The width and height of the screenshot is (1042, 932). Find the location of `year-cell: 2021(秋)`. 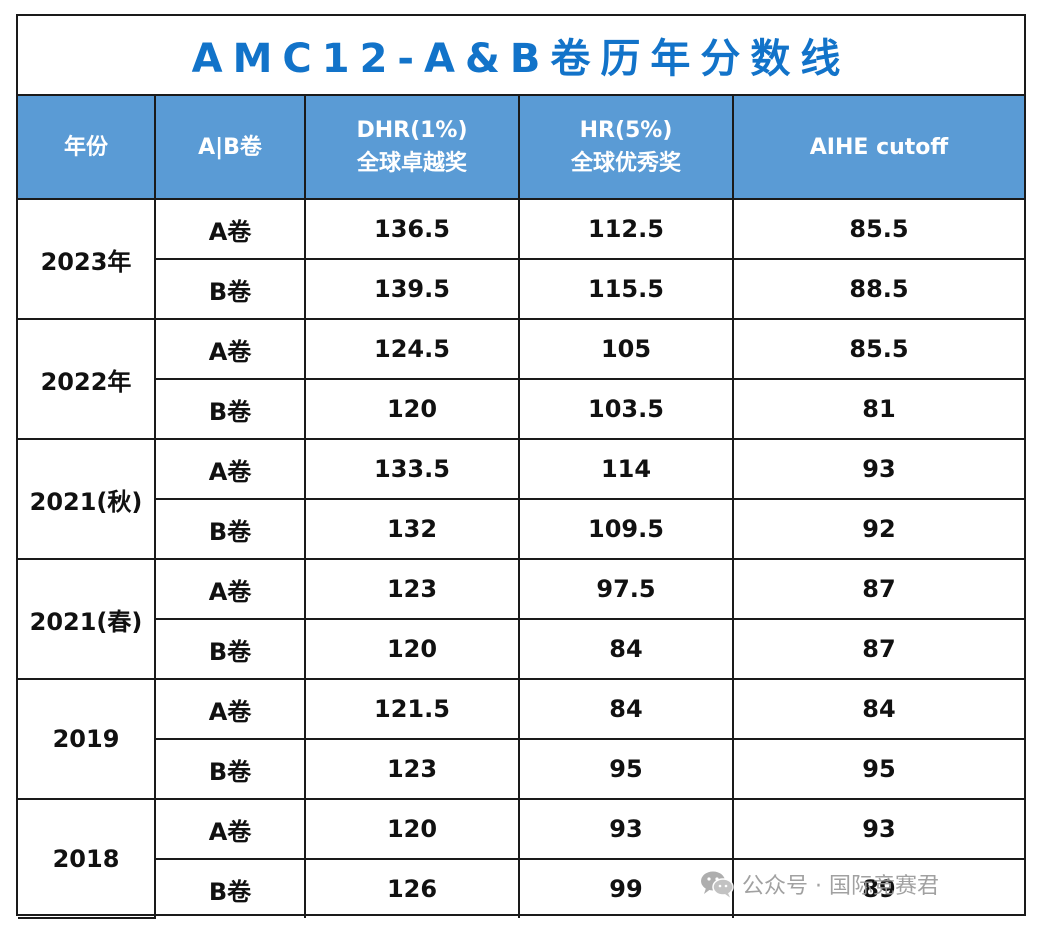

year-cell: 2021(秋) is located at coordinates (87, 499).